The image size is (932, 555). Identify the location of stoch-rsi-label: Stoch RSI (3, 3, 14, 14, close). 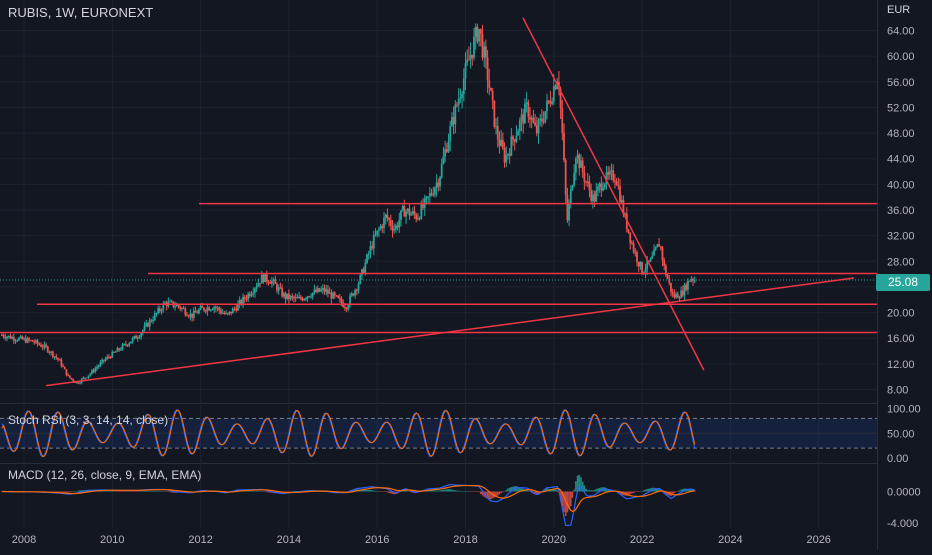
(88, 420).